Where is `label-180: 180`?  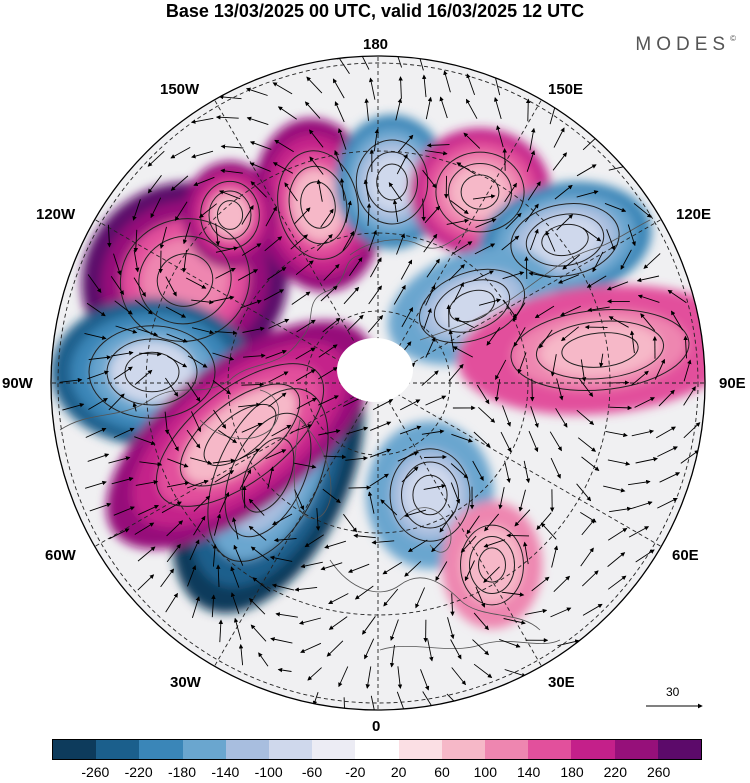 label-180: 180 is located at coordinates (376, 44).